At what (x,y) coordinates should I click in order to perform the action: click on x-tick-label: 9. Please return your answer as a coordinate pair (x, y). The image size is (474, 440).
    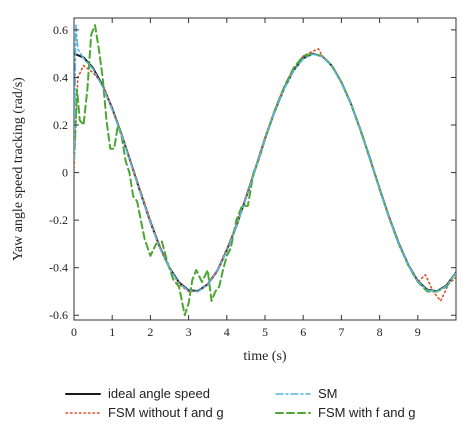
    Looking at the image, I should click on (418, 332).